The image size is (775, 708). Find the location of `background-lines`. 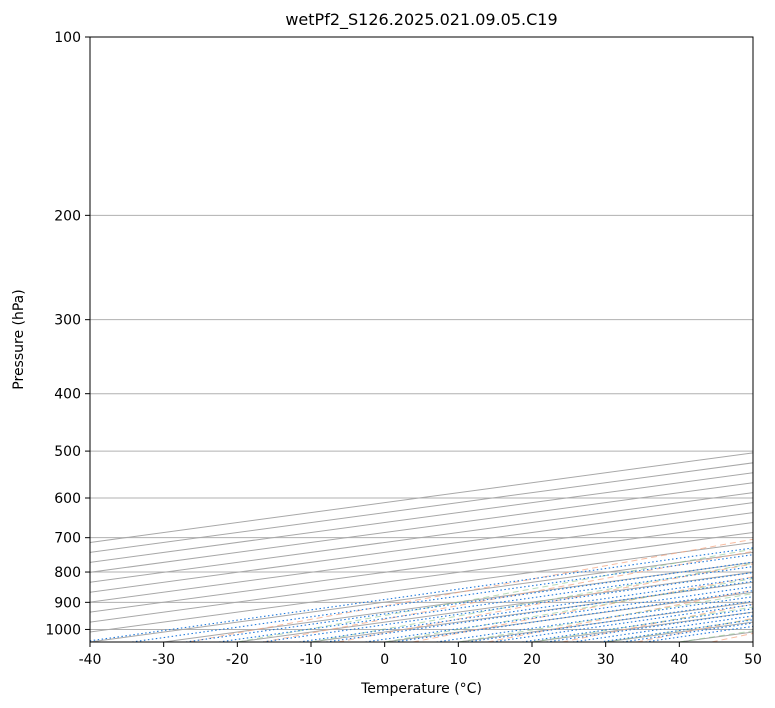

background-lines is located at coordinates (421, 590).